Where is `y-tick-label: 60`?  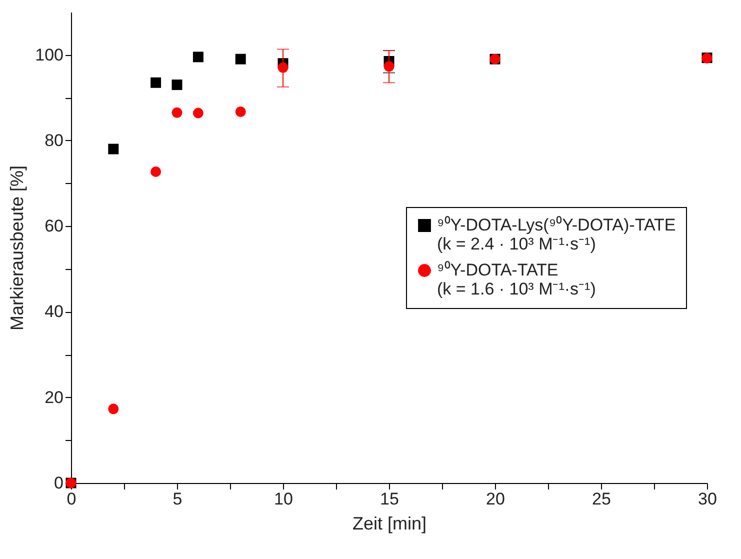
y-tick-label: 60 is located at coordinates (54, 226).